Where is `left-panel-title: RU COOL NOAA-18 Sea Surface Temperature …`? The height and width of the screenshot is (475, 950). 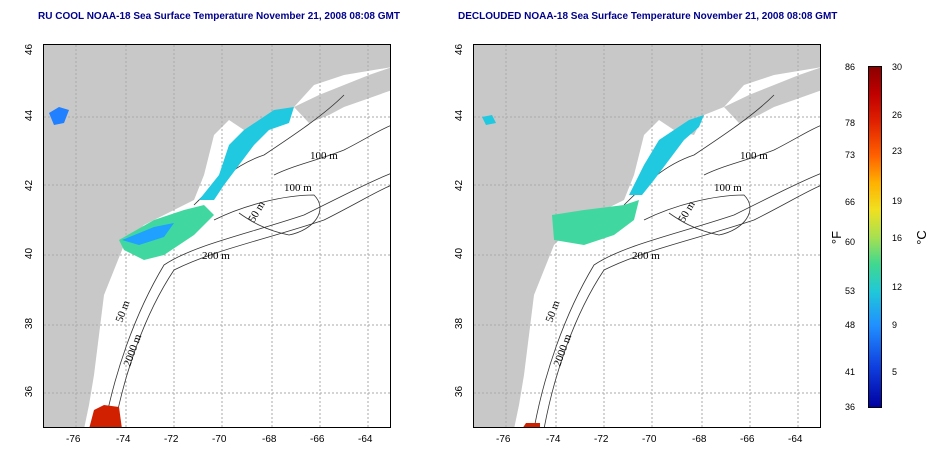 left-panel-title: RU COOL NOAA-18 Sea Surface Temperature … is located at coordinates (219, 16).